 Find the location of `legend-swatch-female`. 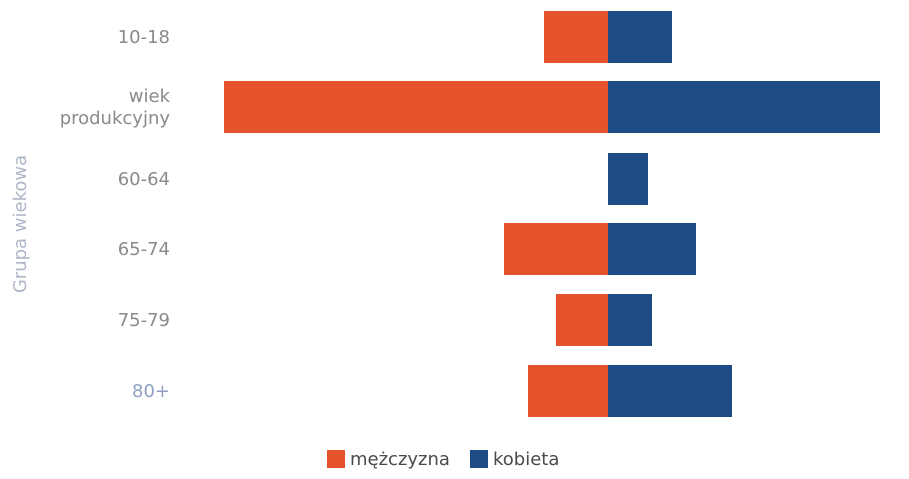

legend-swatch-female is located at coordinates (479, 459).